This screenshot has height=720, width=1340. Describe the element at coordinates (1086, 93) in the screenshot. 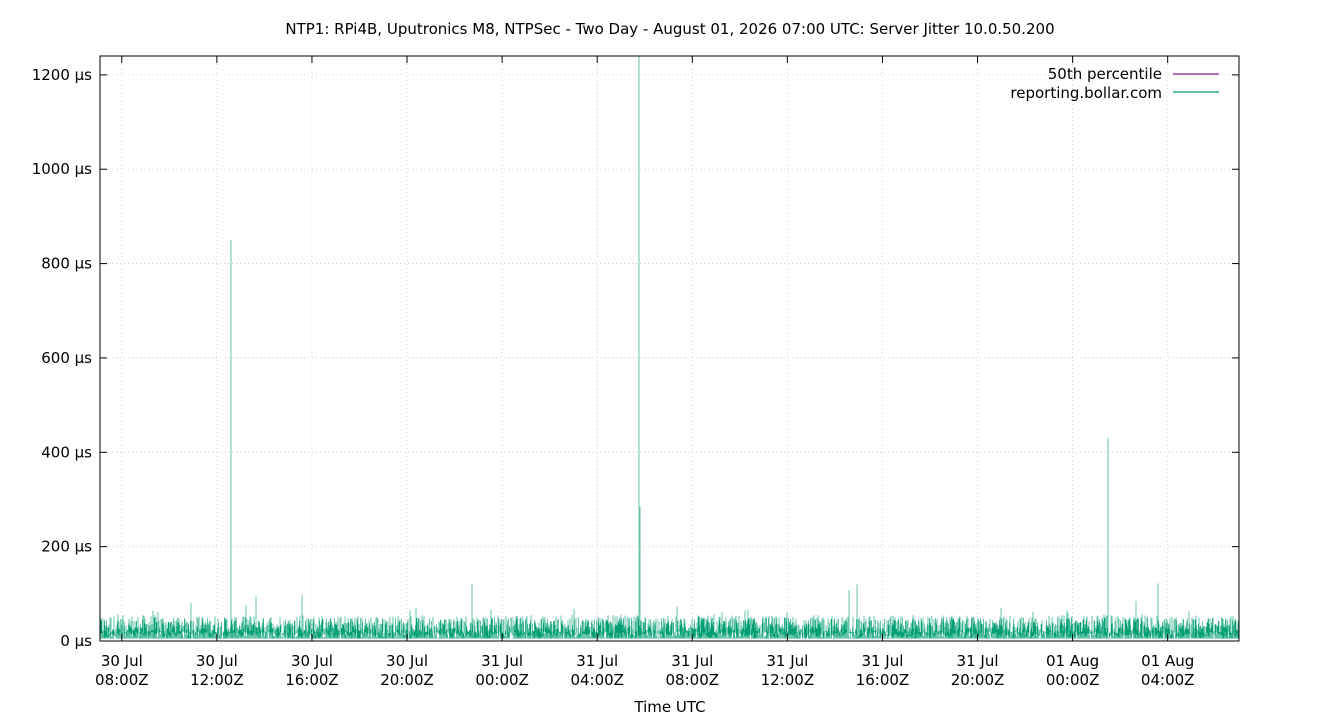

I see `legend-label-reporting-bollar: reporting.bollar.com` at that location.